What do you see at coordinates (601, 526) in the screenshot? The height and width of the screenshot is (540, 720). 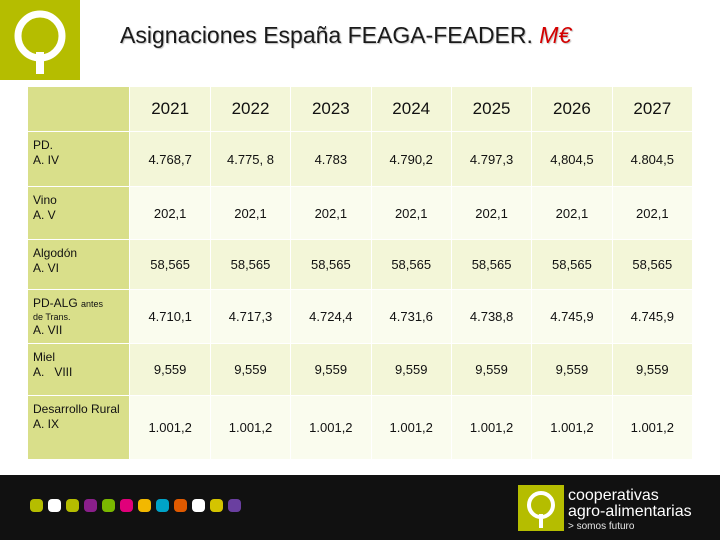 I see `brand-tagline: > somos futuro` at bounding box center [601, 526].